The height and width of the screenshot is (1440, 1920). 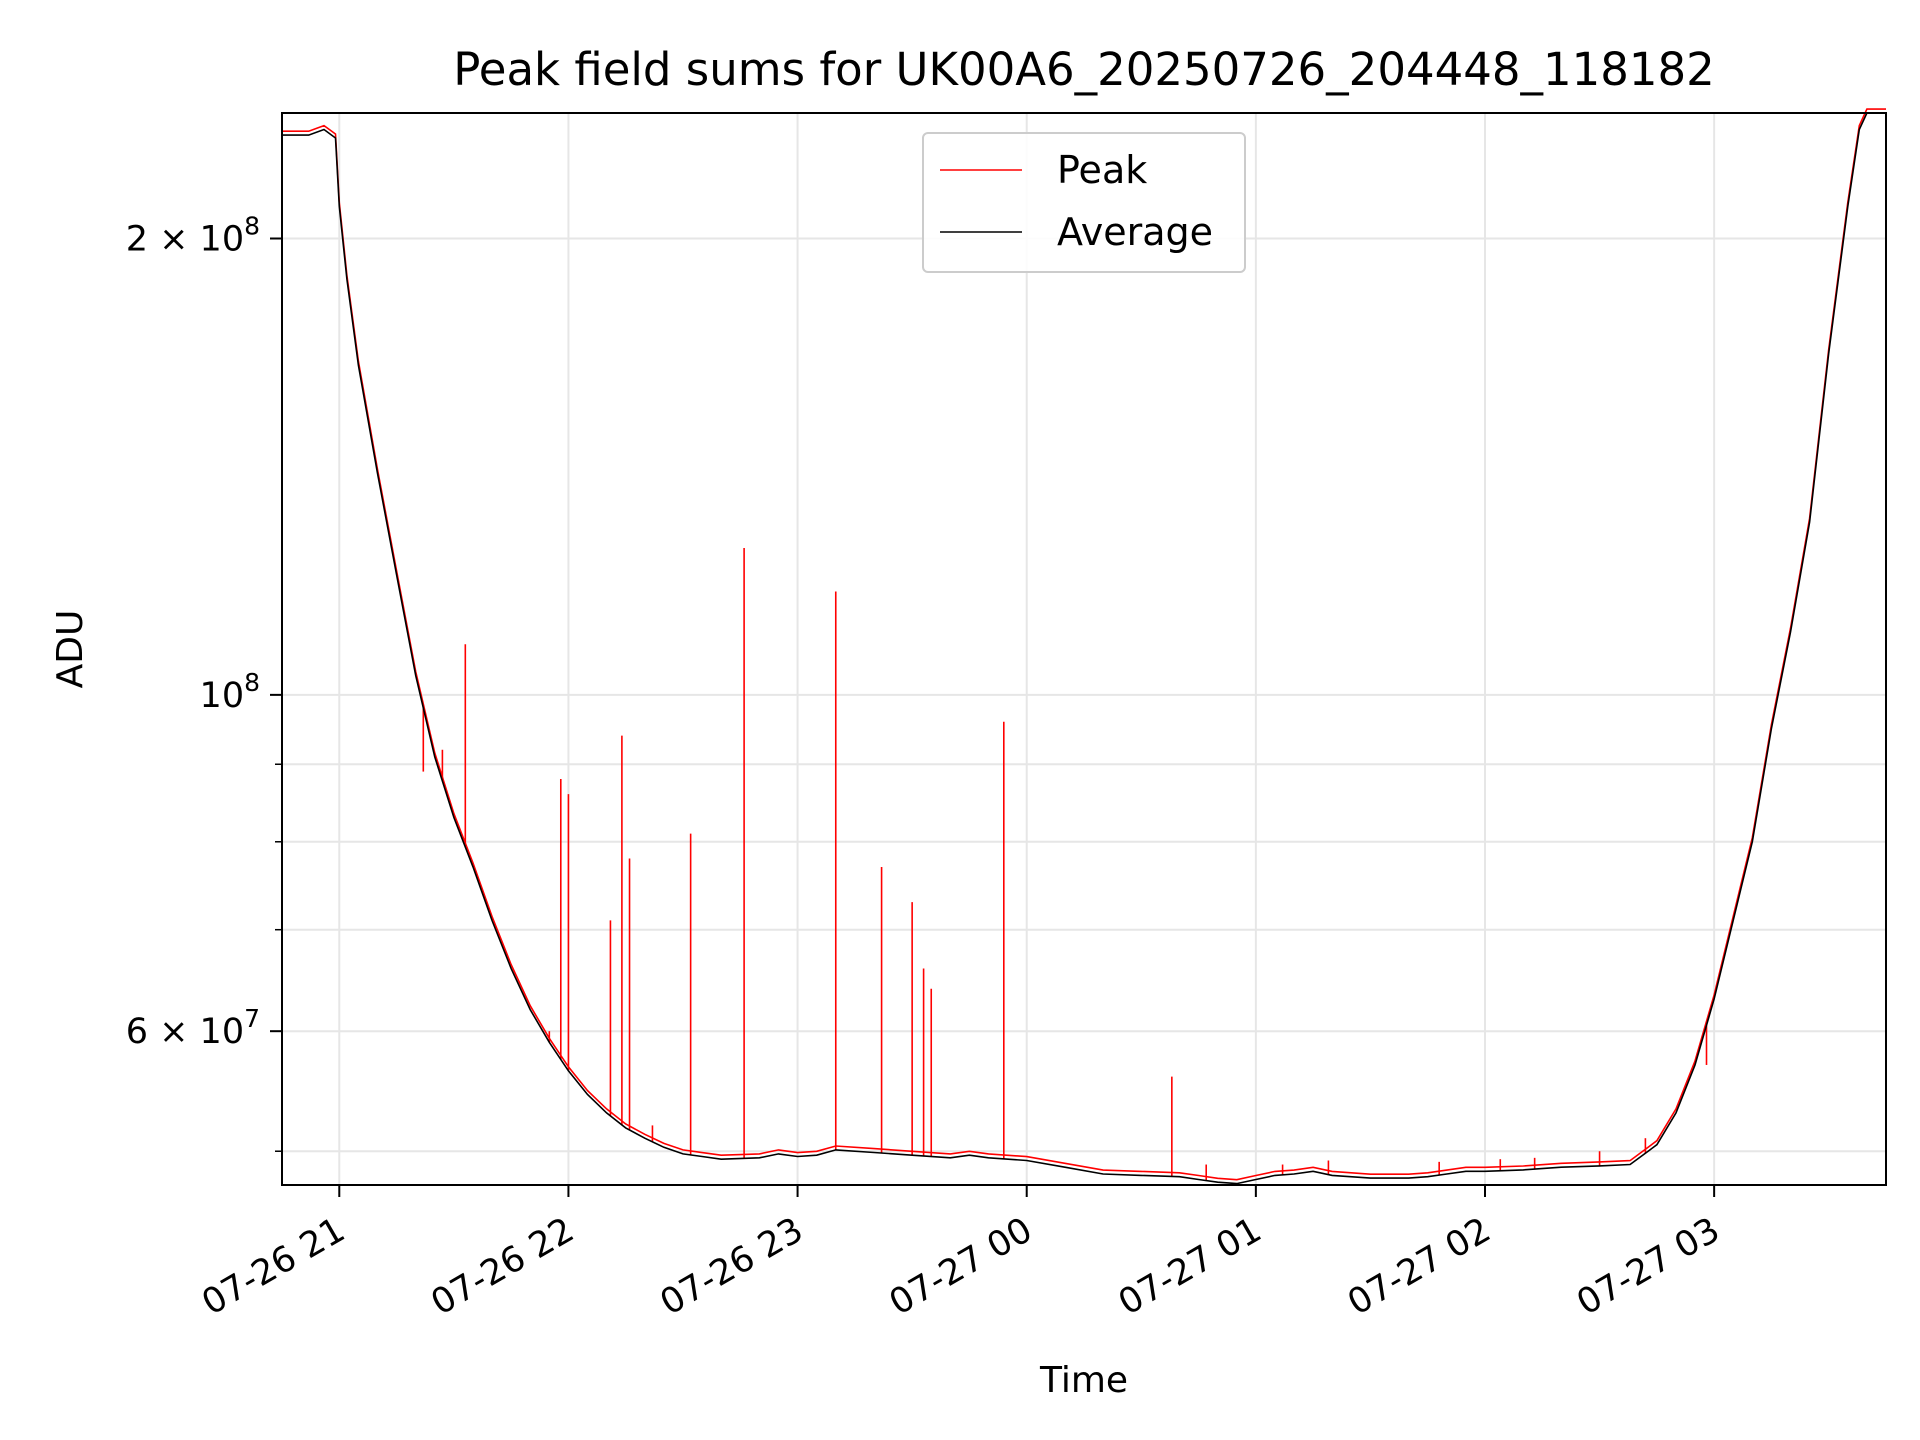 What do you see at coordinates (70, 649) in the screenshot?
I see `y-axis-label: ADU` at bounding box center [70, 649].